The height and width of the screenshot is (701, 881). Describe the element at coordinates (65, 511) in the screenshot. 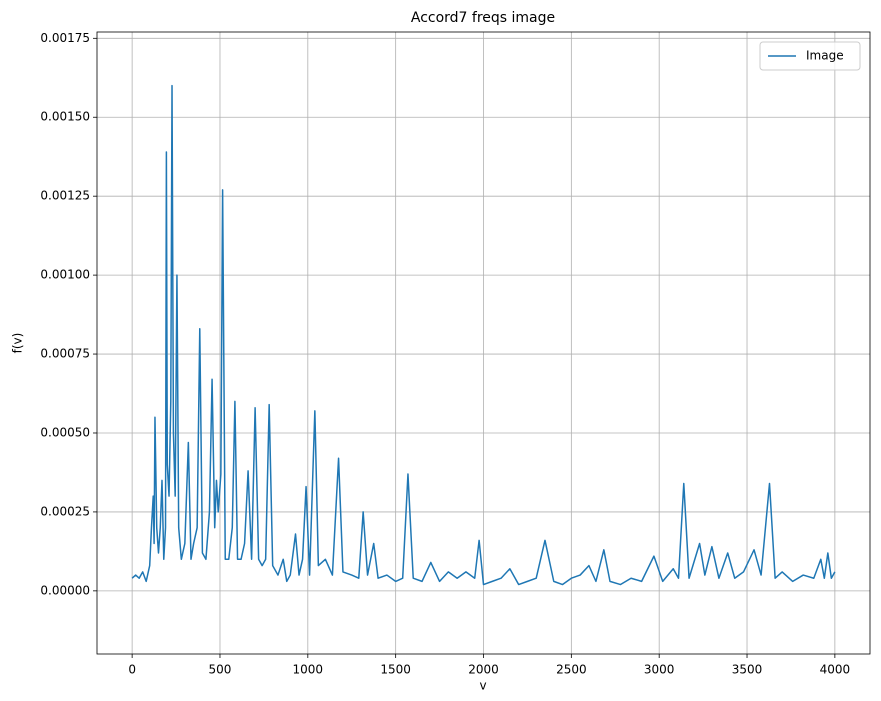

I see `y-tick-label: 0.00025` at that location.